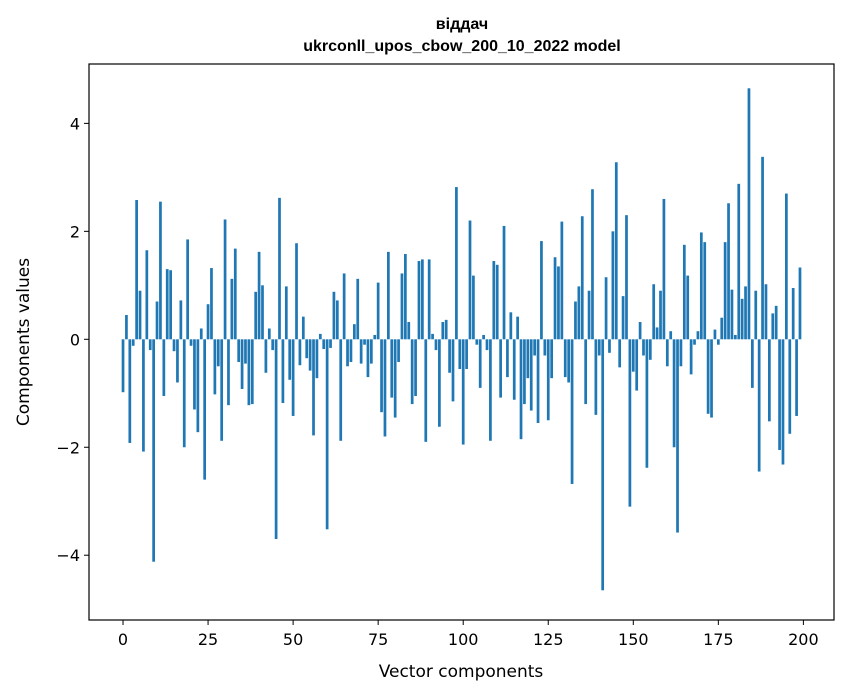 This screenshot has width=847, height=696. I want to click on y-tick-label: −2, so click(68, 447).